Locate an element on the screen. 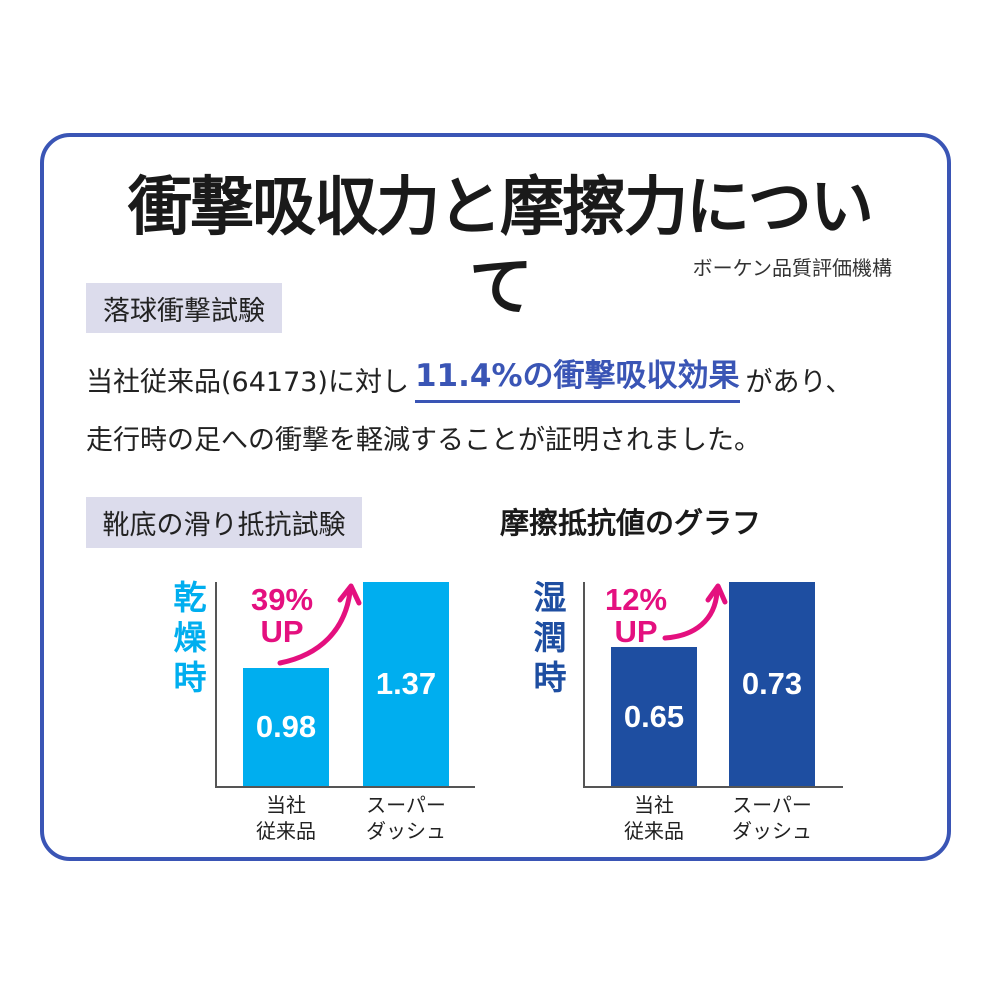 The height and width of the screenshot is (1000, 1000). increase-percent: 12% is located at coordinates (636, 599).